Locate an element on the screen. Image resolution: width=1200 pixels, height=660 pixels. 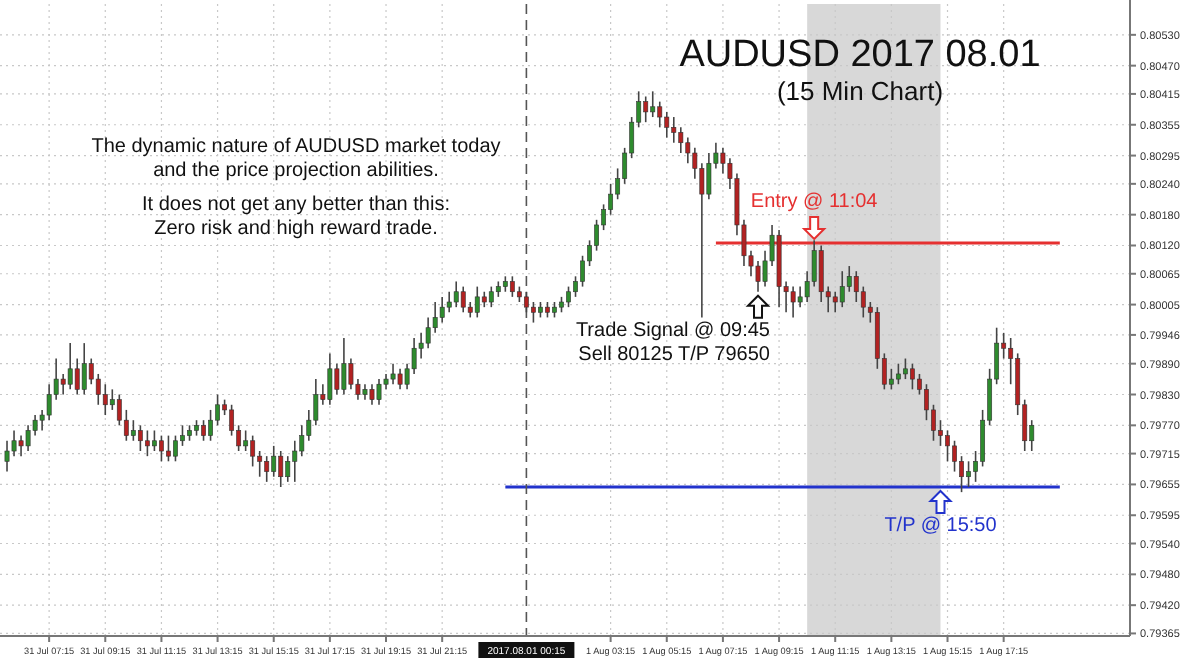
text: (15 Min Chart) is located at coordinates (860, 91).